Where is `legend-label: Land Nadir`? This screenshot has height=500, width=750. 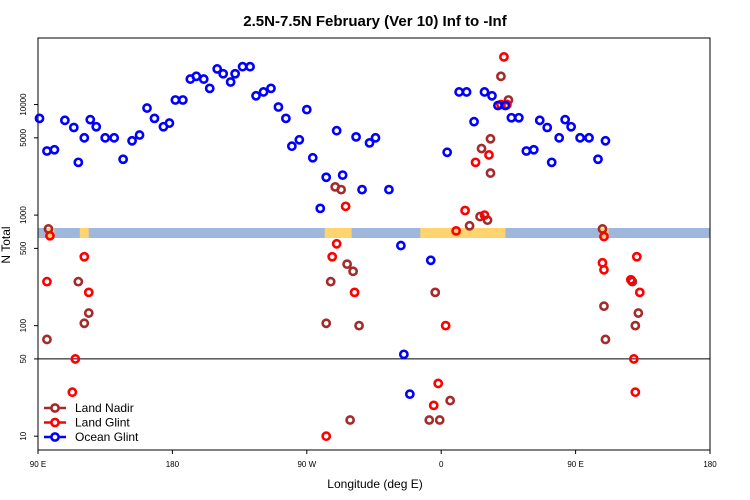
legend-label: Land Nadir is located at coordinates (104, 408).